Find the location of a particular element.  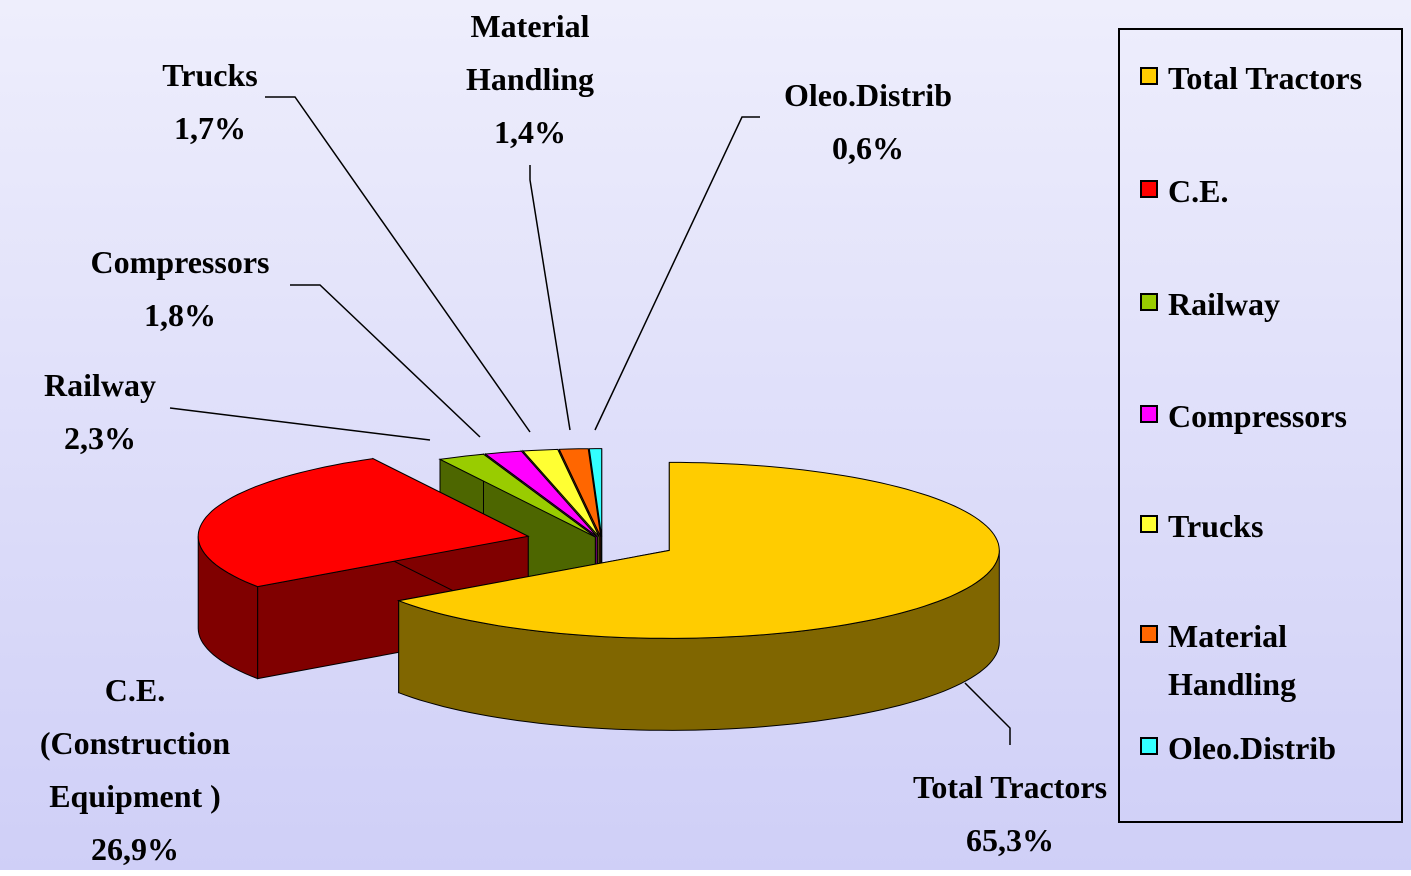

slice-label: Material Handling 1,4% is located at coordinates (530, 79).